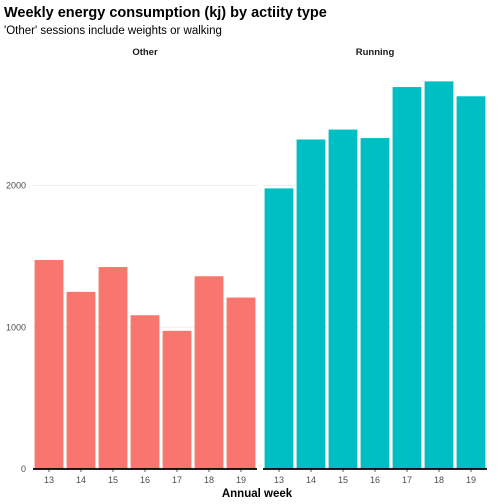  Describe the element at coordinates (23, 469) in the screenshot. I see `y-tick-label: 0` at that location.